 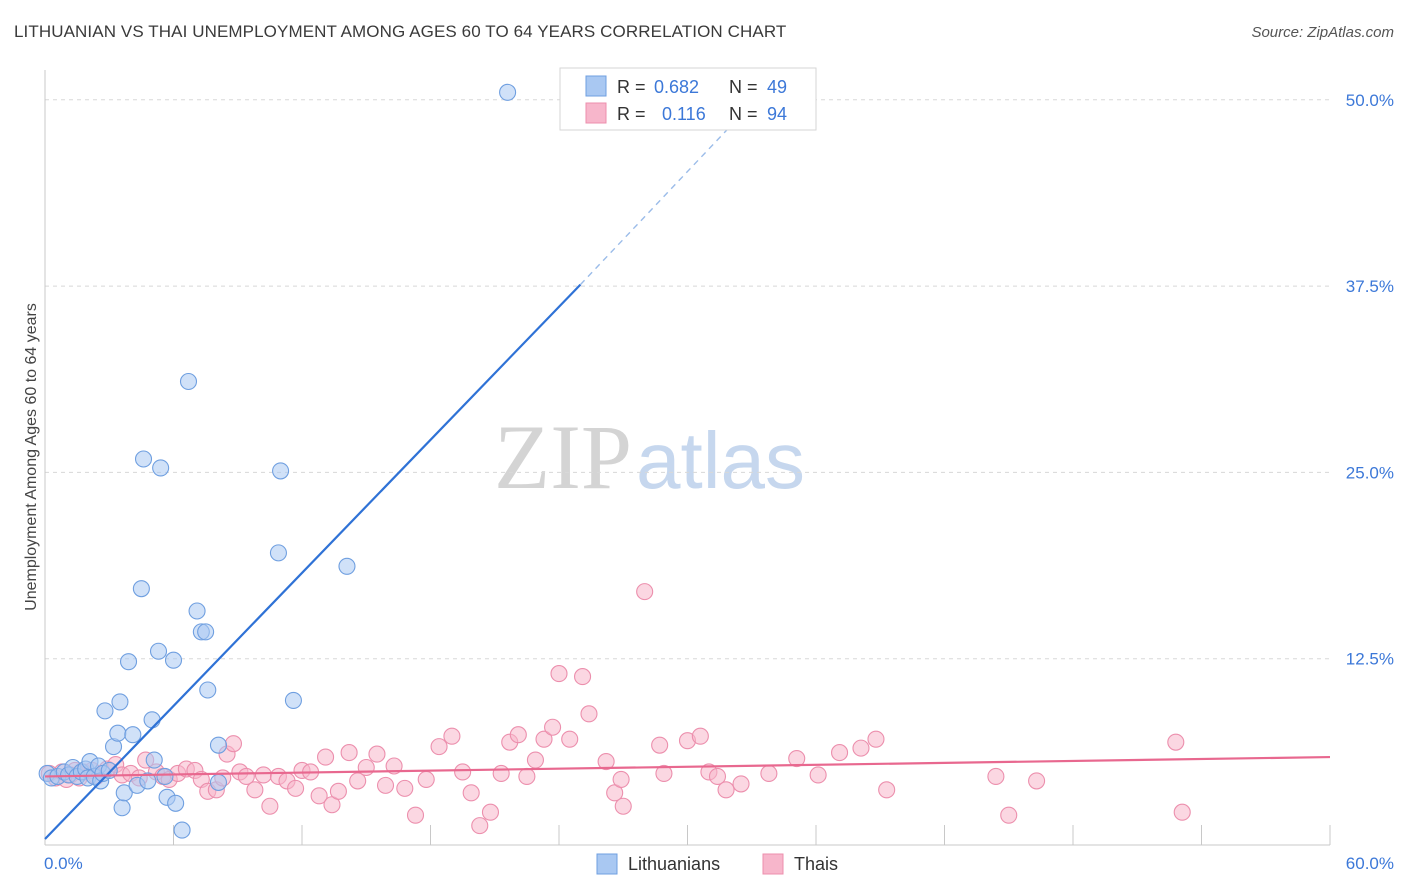 What do you see at coordinates (676, 87) in the screenshot?
I see `legend-r-value-lithuanians: 0.682` at bounding box center [676, 87].